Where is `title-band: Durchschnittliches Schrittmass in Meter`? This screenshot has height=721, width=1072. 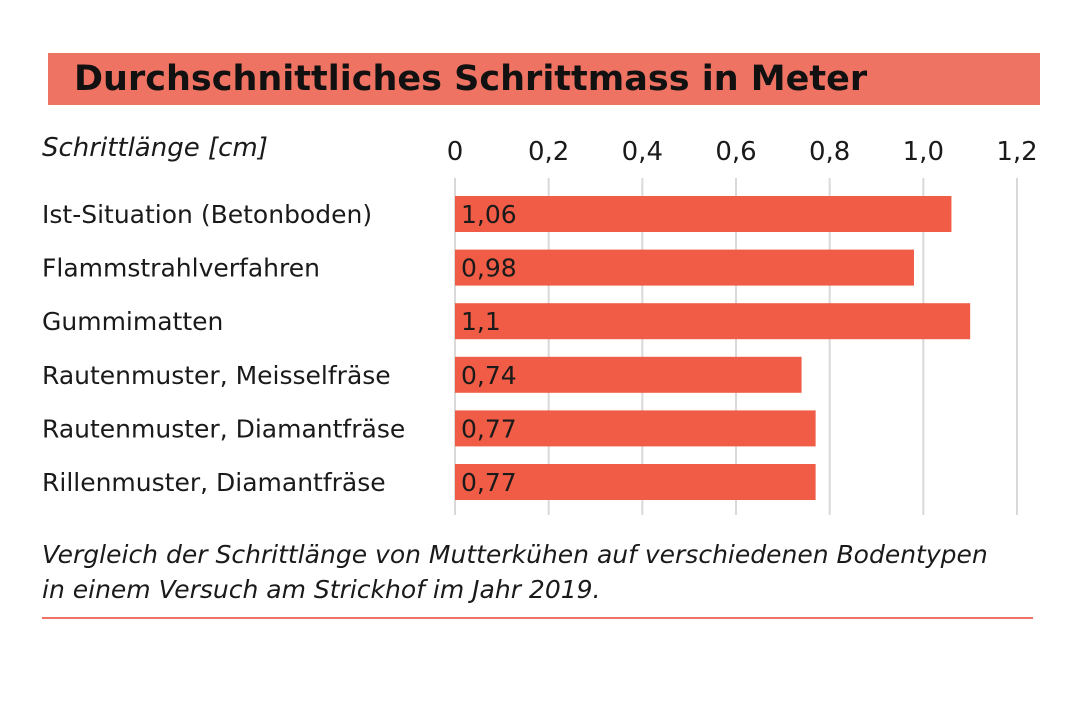
title-band: Durchschnittliches Schrittmass in Meter is located at coordinates (544, 79).